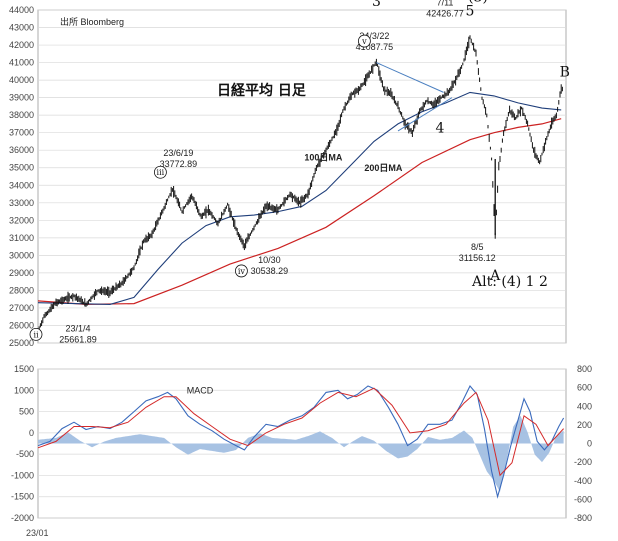  Describe the element at coordinates (583, 518) in the screenshot. I see `macd-y2-tick: -800` at that location.